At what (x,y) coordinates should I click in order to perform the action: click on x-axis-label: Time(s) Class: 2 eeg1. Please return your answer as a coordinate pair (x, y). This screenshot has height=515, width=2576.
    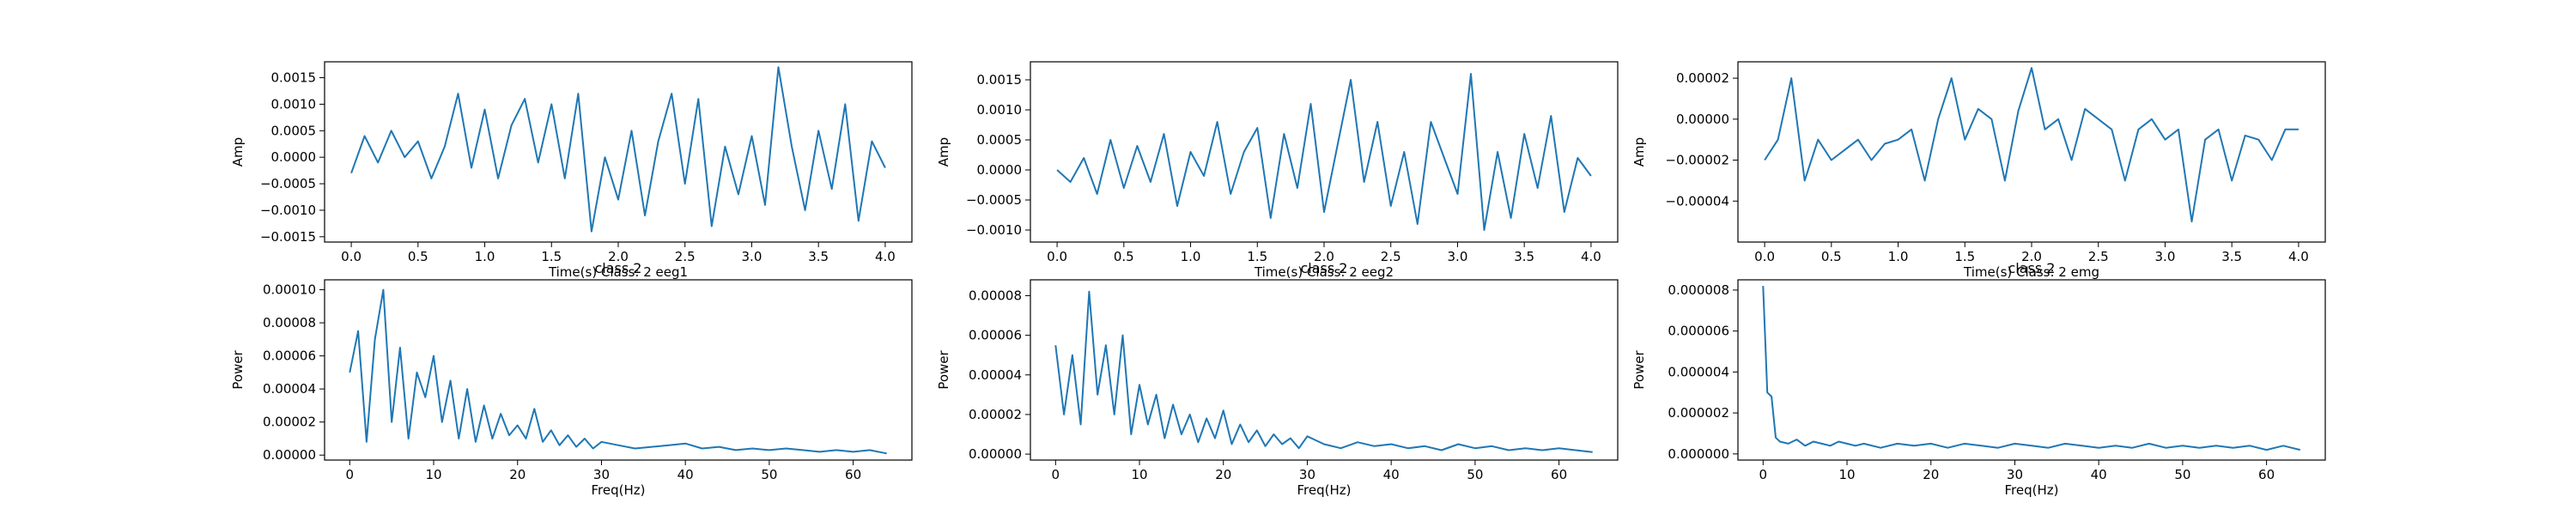
    Looking at the image, I should click on (618, 272).